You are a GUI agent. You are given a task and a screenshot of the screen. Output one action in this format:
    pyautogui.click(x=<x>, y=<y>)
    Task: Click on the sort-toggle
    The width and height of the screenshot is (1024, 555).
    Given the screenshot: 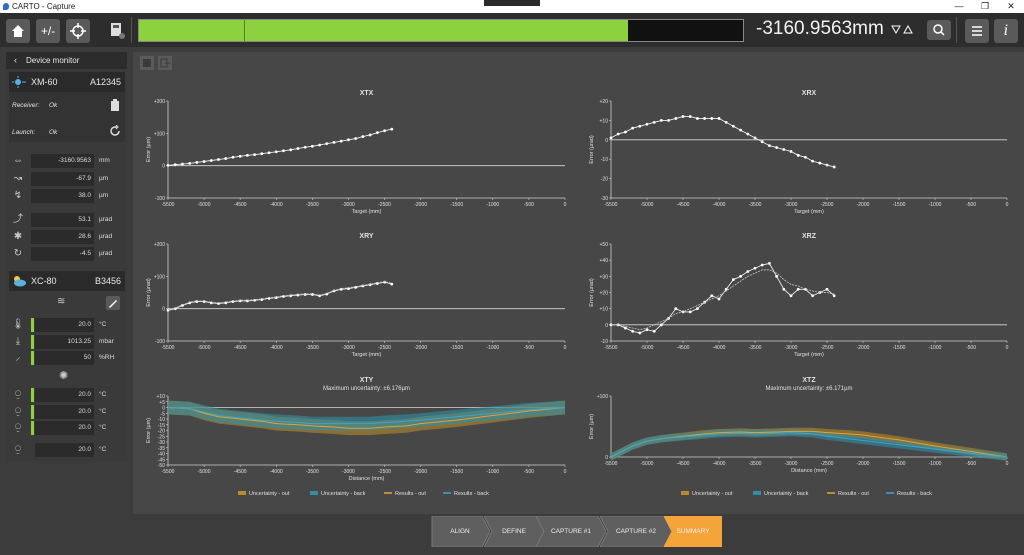 What is the action you would take?
    pyautogui.click(x=905, y=30)
    